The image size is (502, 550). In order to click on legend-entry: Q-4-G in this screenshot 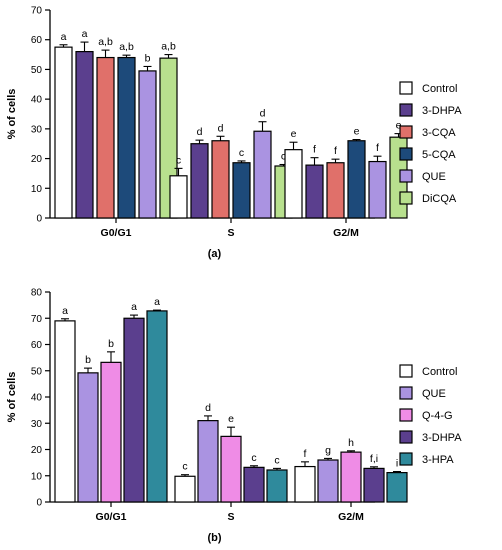, I will do `click(437, 416)`.